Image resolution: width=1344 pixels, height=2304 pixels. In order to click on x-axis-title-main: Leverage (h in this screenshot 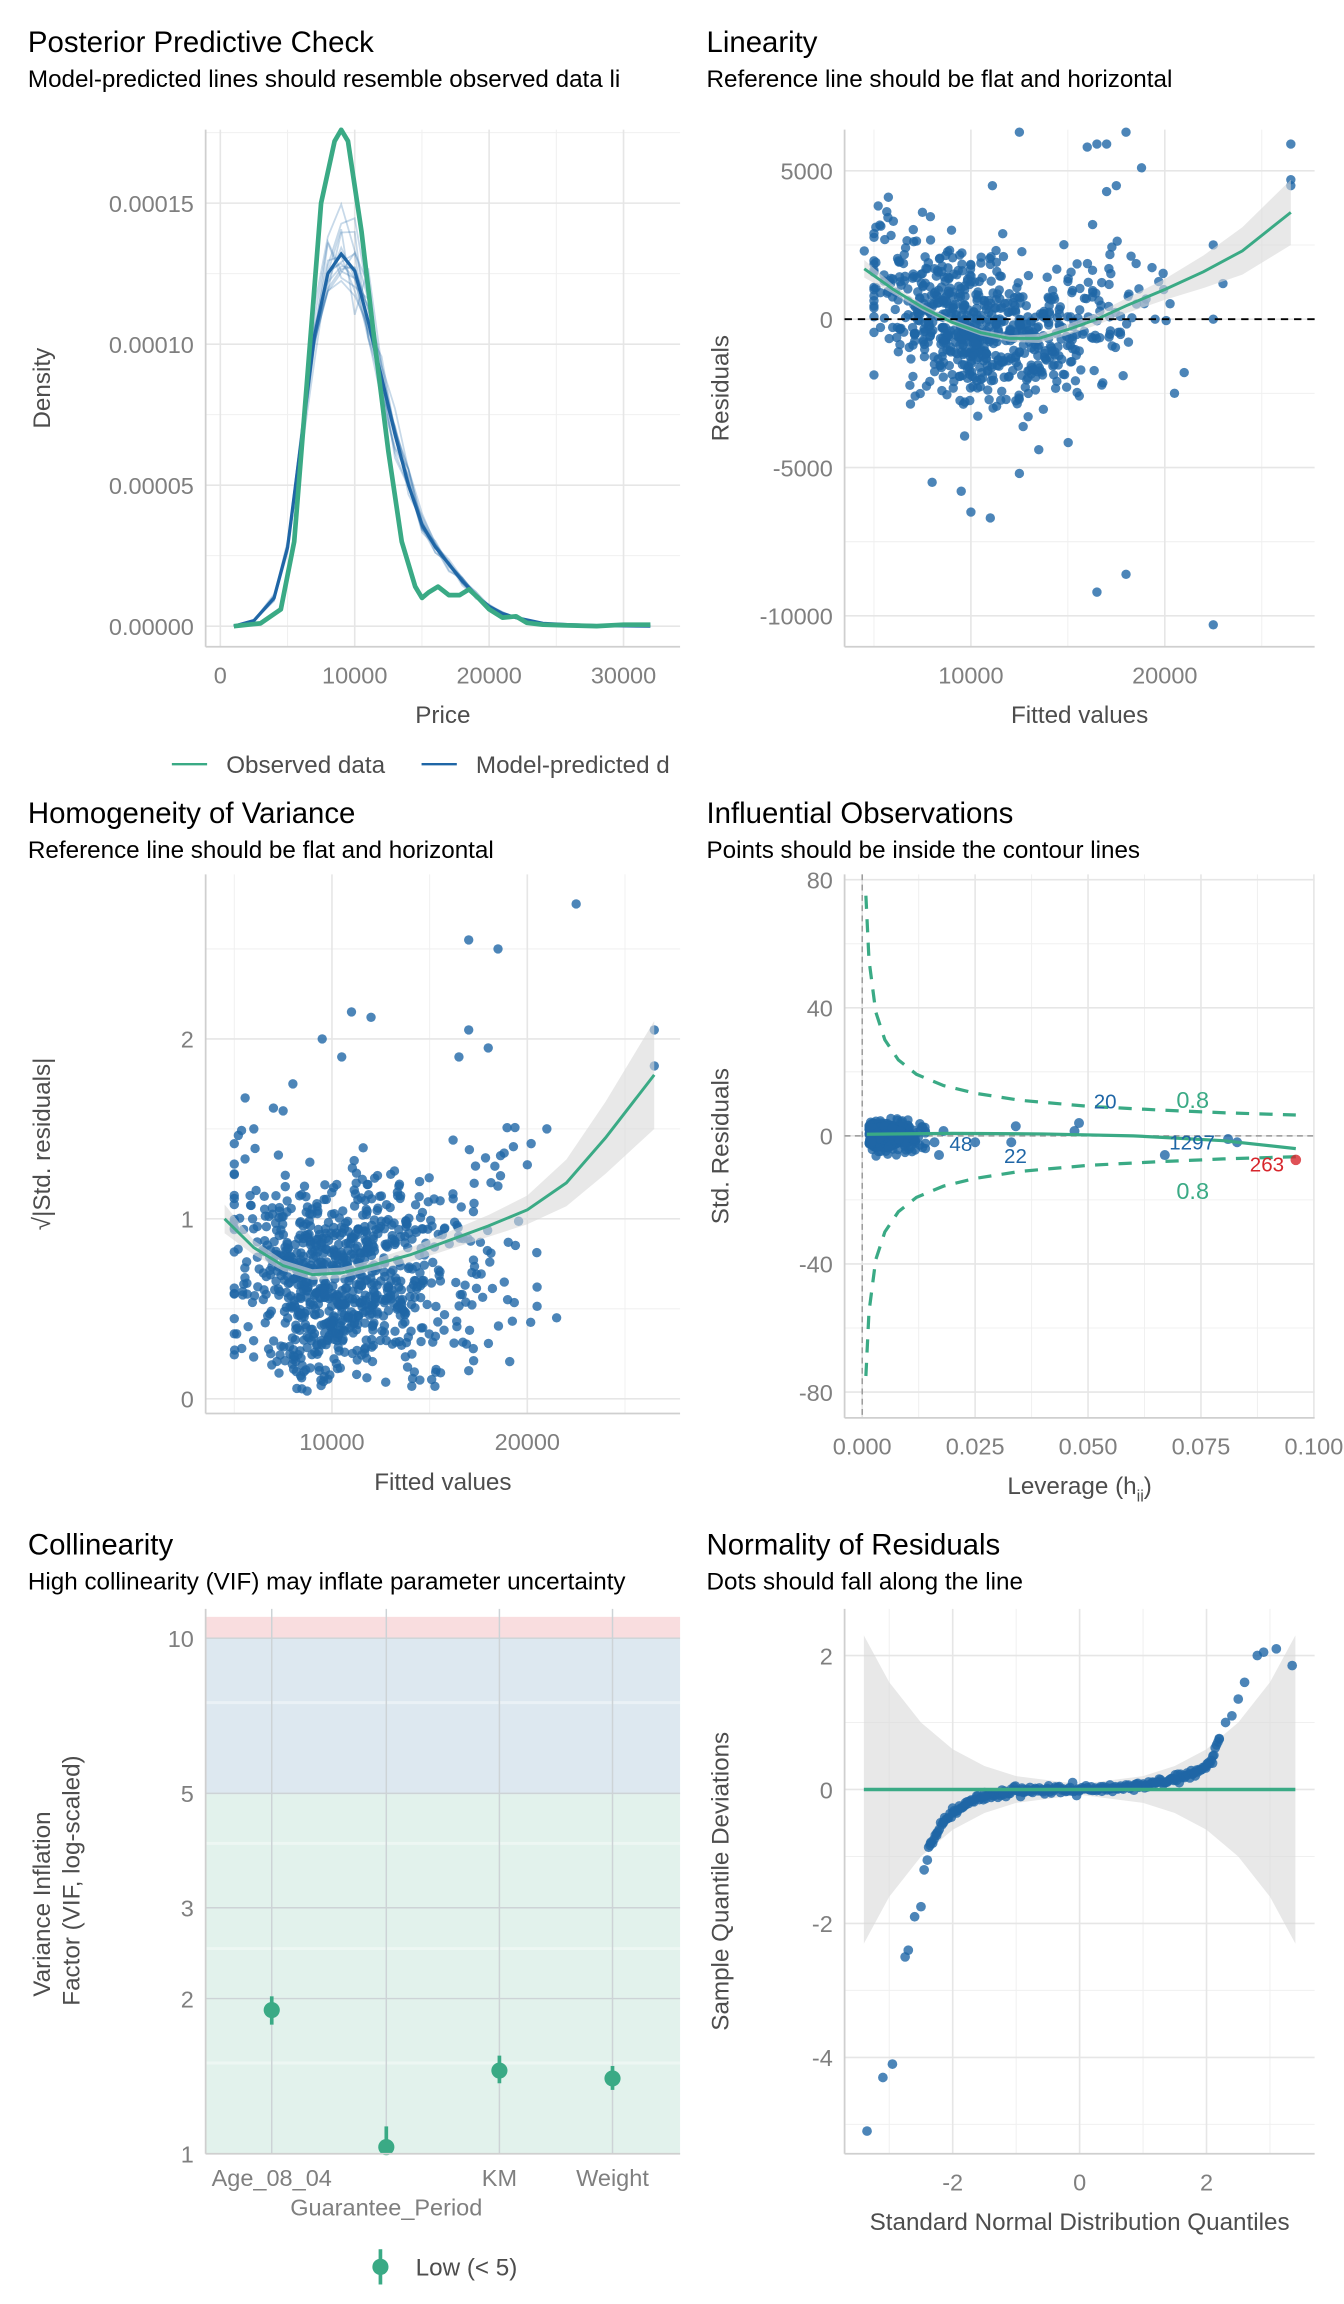, I will do `click(1071, 1486)`.